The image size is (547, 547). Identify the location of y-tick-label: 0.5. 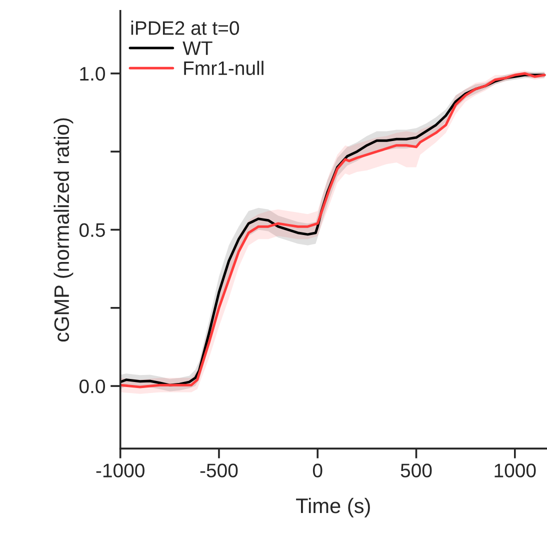
(92, 230).